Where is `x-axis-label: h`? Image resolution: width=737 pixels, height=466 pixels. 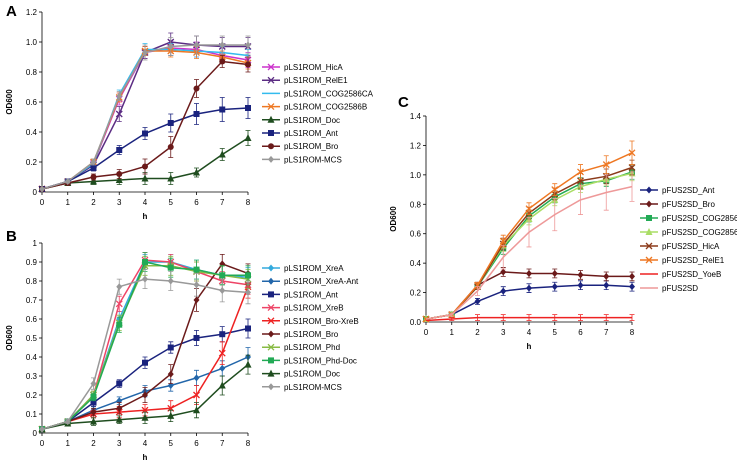
x-axis-label: h is located at coordinates (145, 216).